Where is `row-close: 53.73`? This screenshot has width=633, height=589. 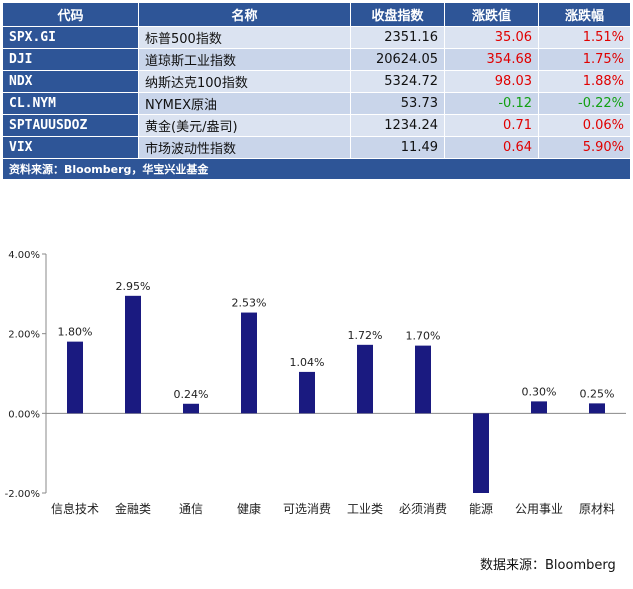 row-close: 53.73 is located at coordinates (397, 103).